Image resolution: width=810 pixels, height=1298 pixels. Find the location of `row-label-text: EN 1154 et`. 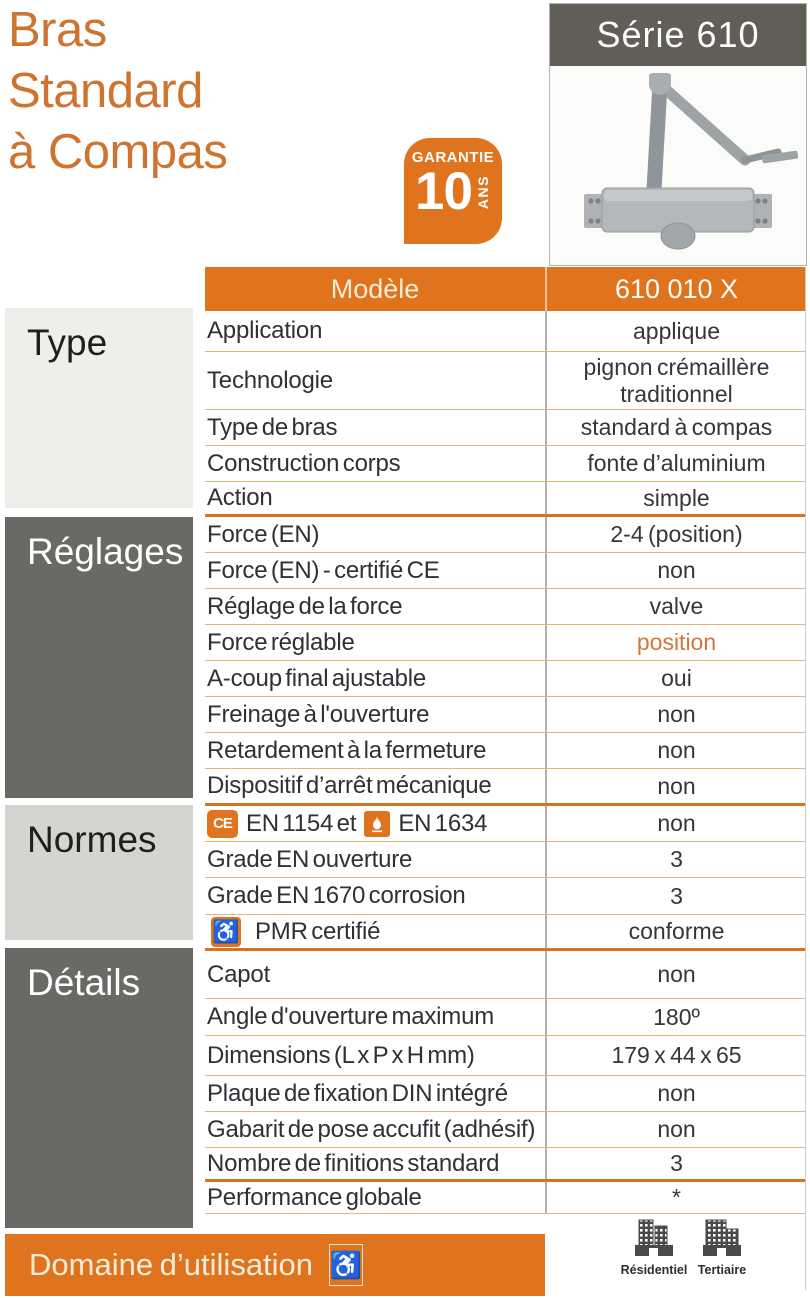

row-label-text: EN 1154 et is located at coordinates (301, 823).